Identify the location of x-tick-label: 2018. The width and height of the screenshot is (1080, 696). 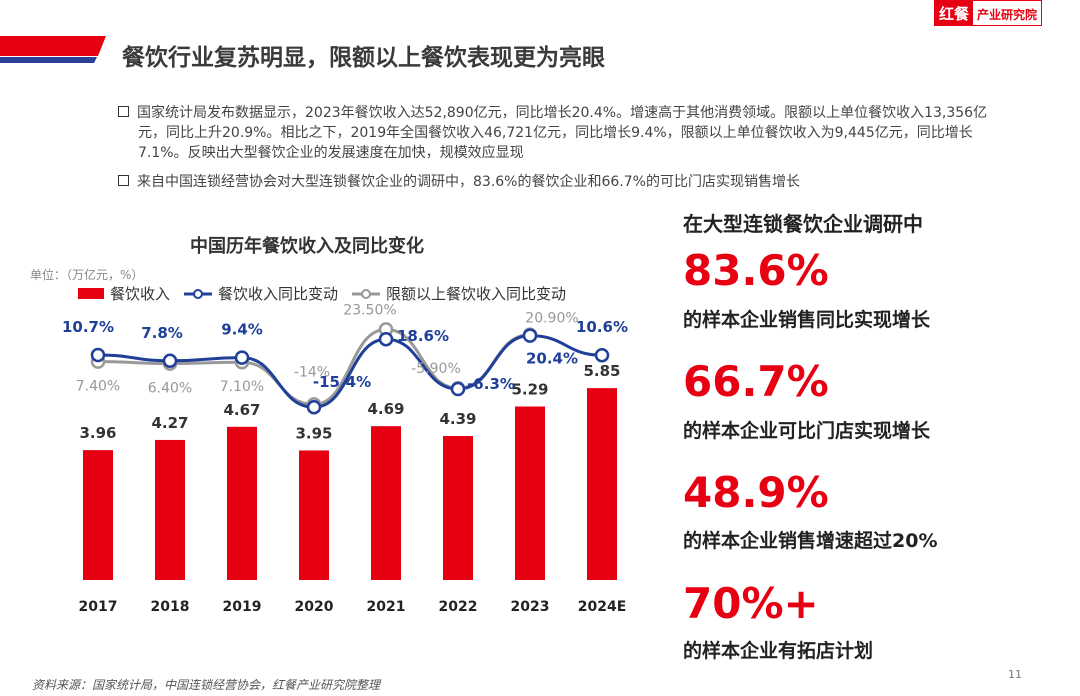
(170, 607).